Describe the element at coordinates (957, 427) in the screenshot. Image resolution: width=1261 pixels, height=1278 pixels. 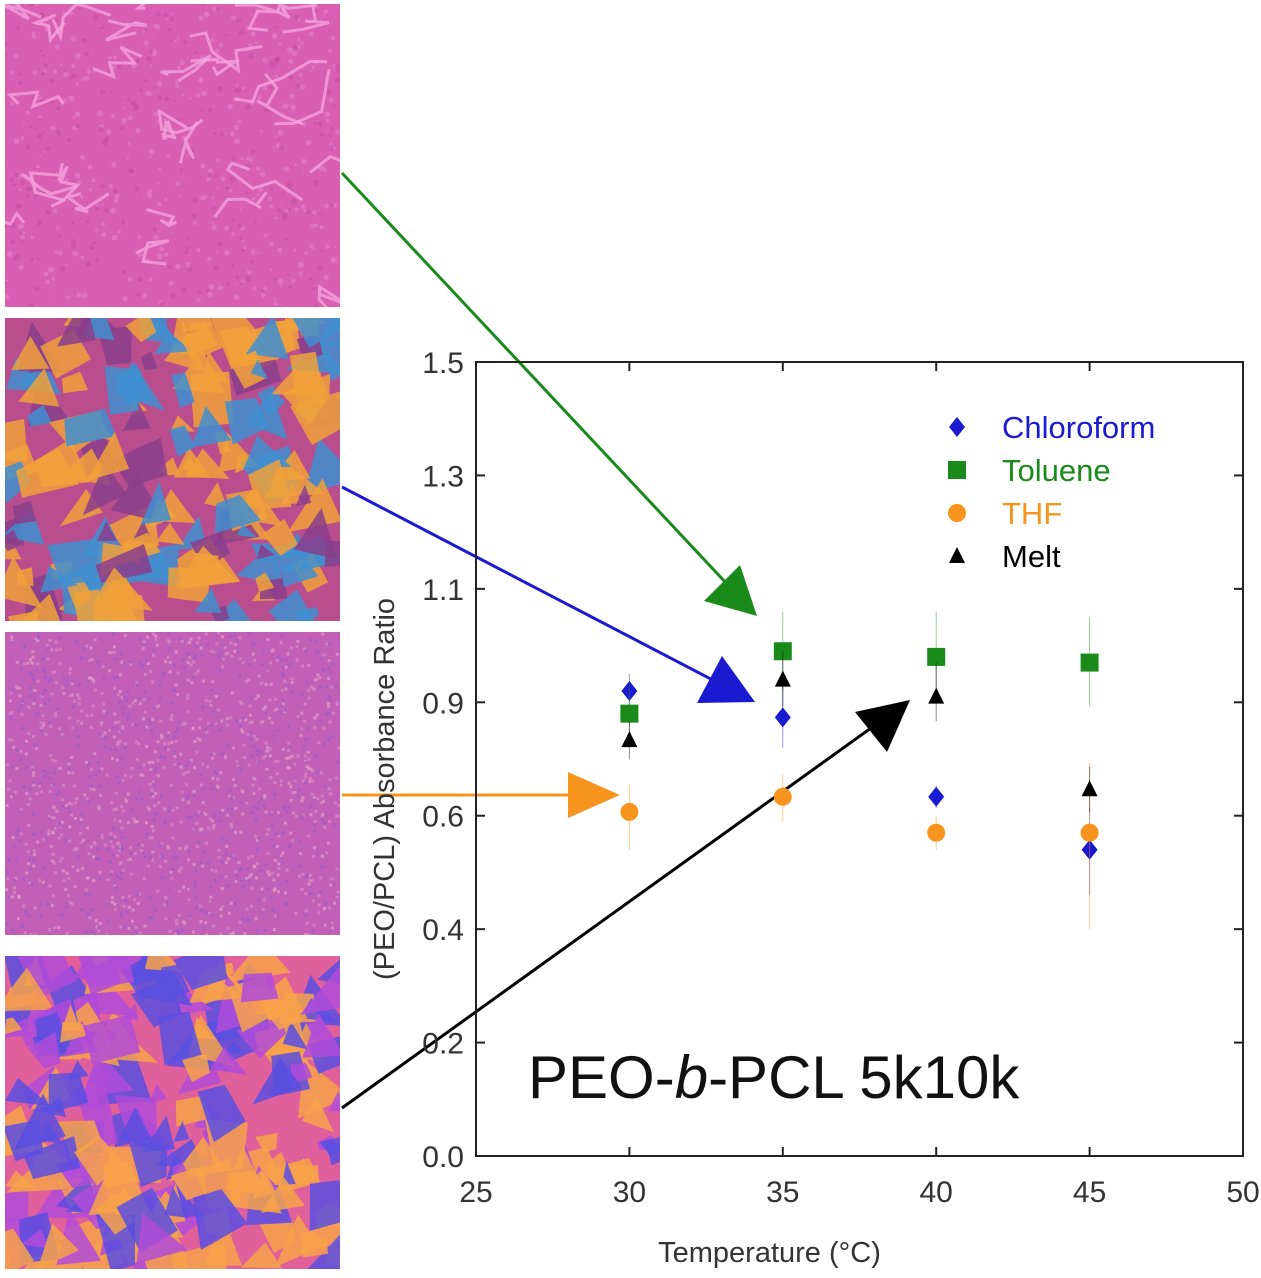
I see `legend-marker-chloroform` at that location.